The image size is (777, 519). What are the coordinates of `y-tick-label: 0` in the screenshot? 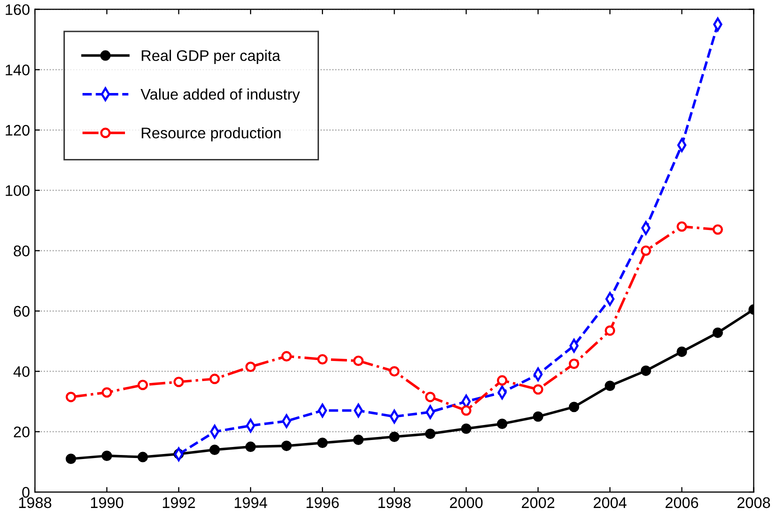 It's located at (26, 492).